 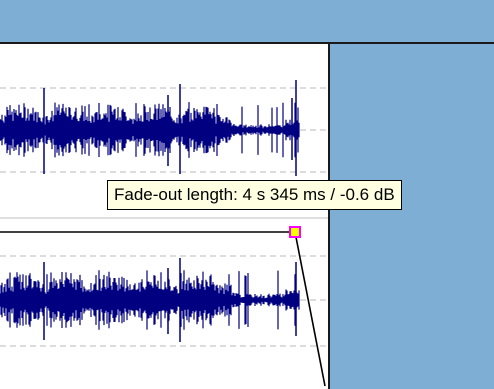 I want to click on fade-tooltip: Fade-out length: 4 s 345 ms / -0.6 dB, so click(x=254, y=195).